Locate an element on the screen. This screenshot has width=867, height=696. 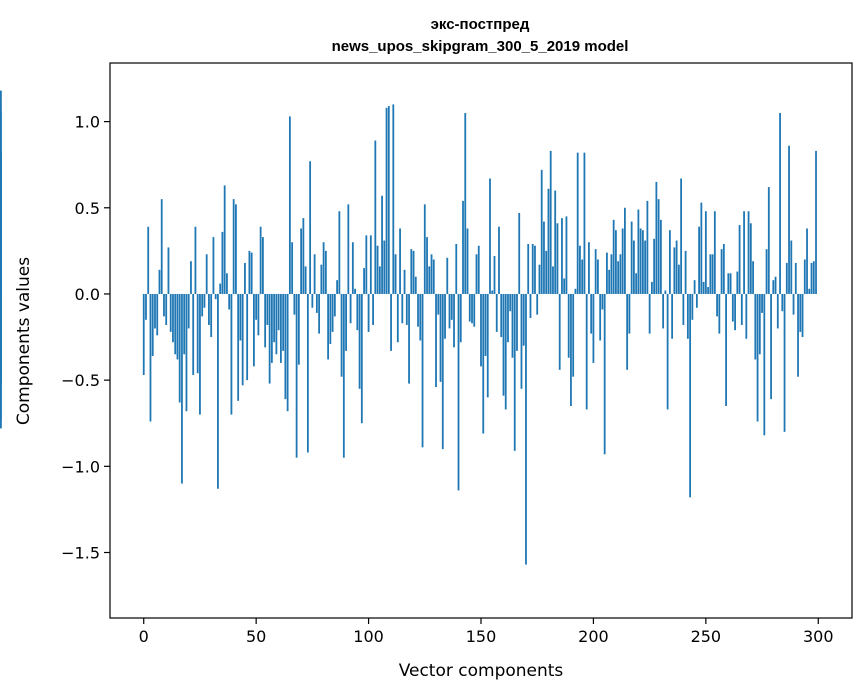
x-tick-label: 250 is located at coordinates (706, 636).